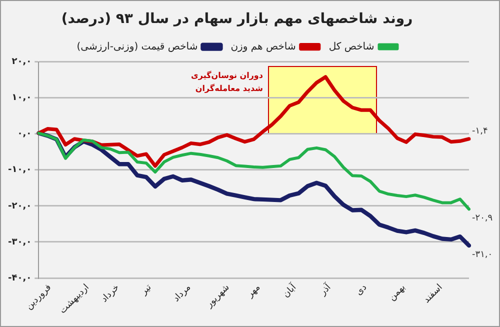 The height and width of the screenshot is (327, 500). I want to click on text: -۱,۴, so click(480, 131).